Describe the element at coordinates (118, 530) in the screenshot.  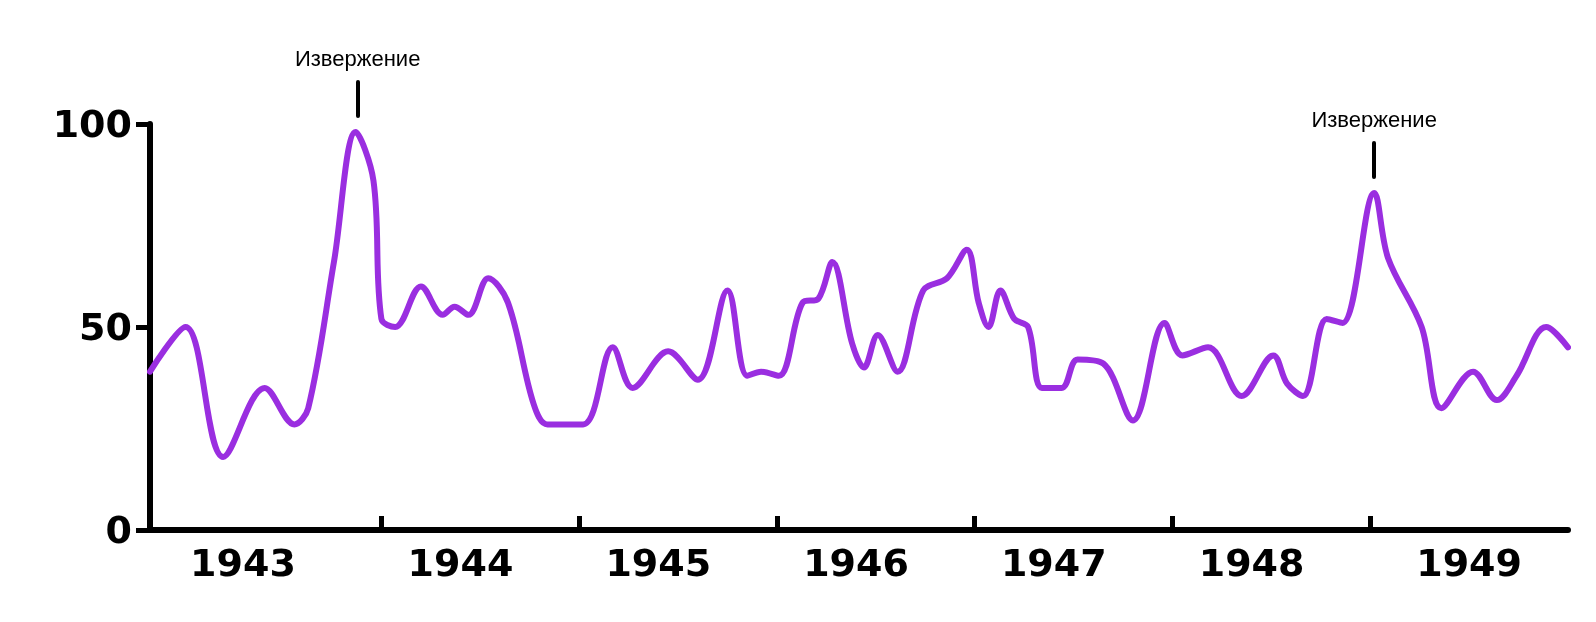
I see `y-tick-label: 0` at that location.